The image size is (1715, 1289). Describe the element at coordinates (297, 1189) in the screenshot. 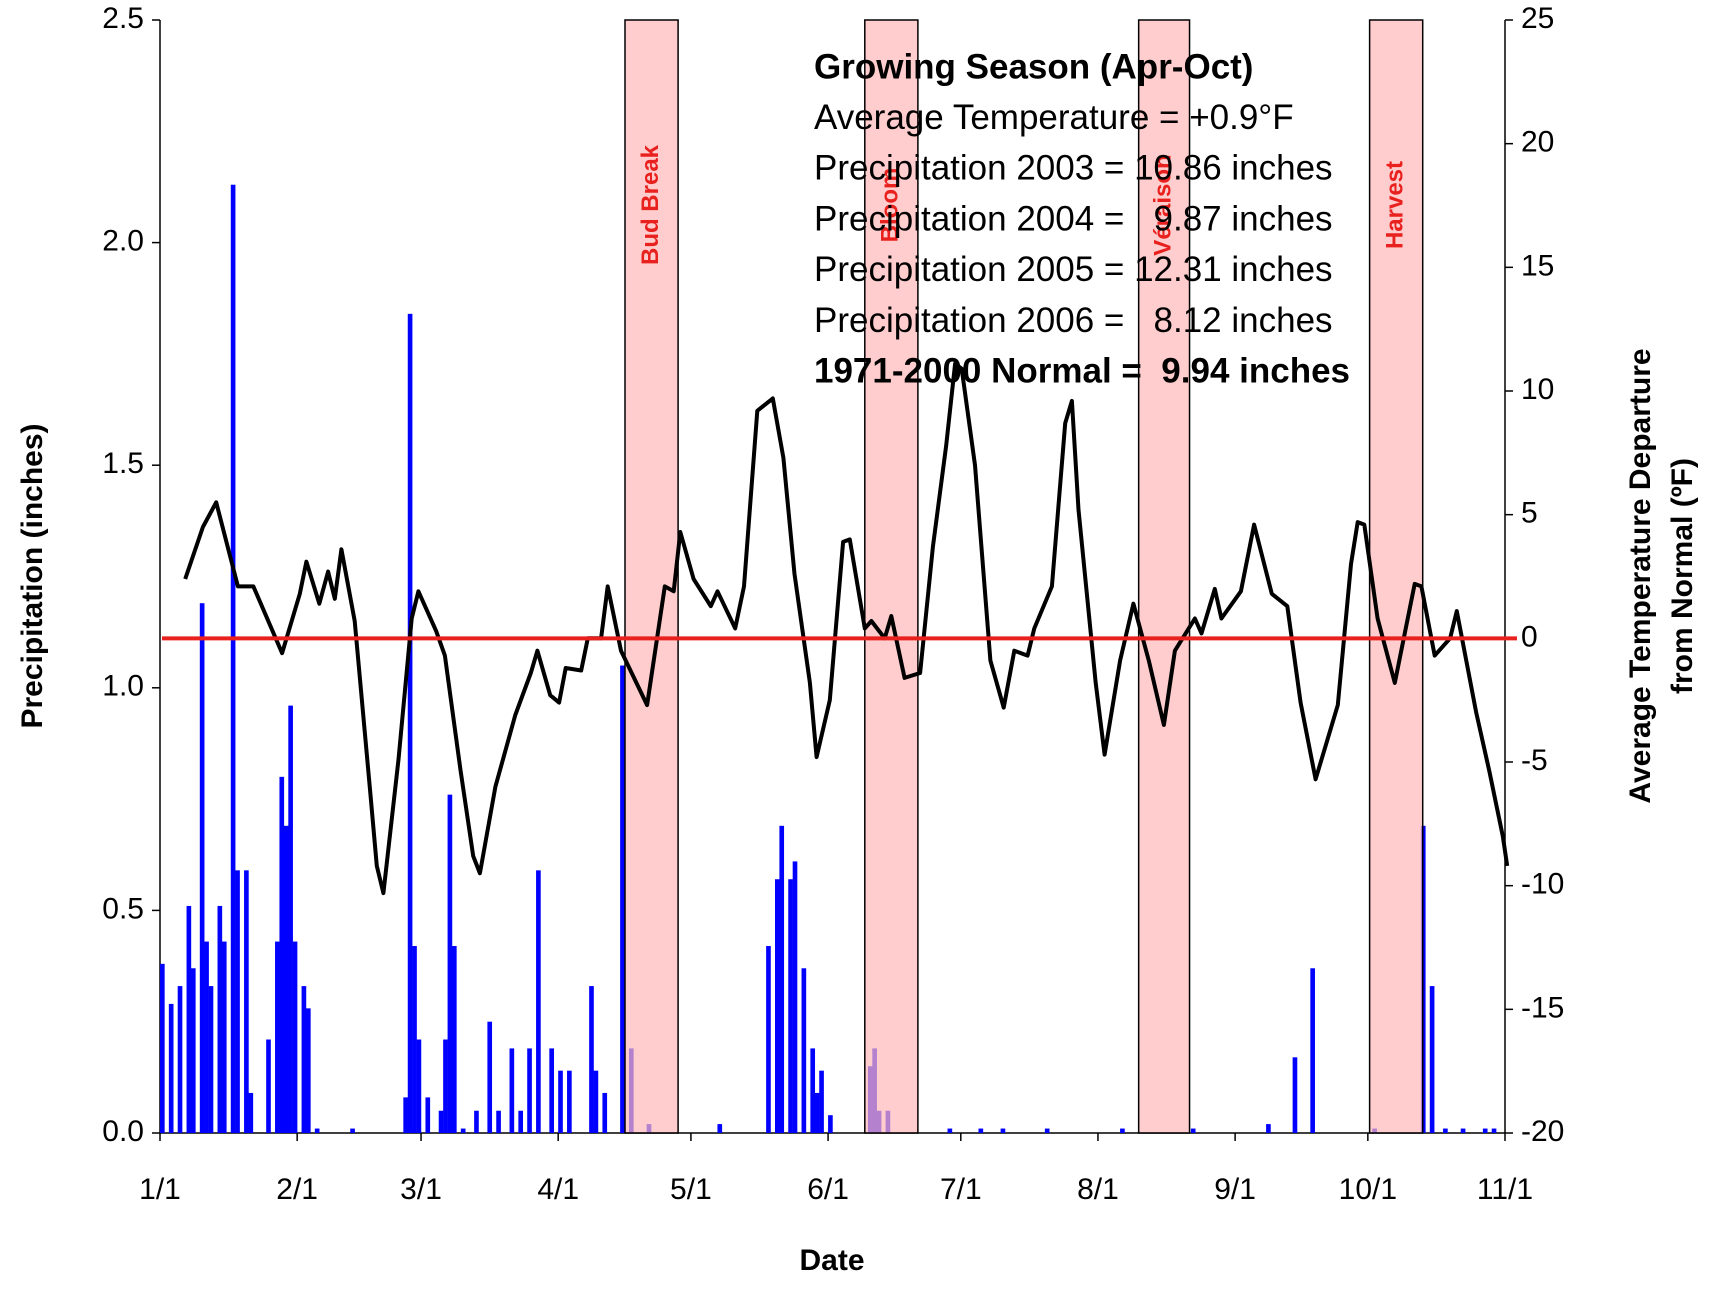

I see `x-tick-label: 2/1` at that location.